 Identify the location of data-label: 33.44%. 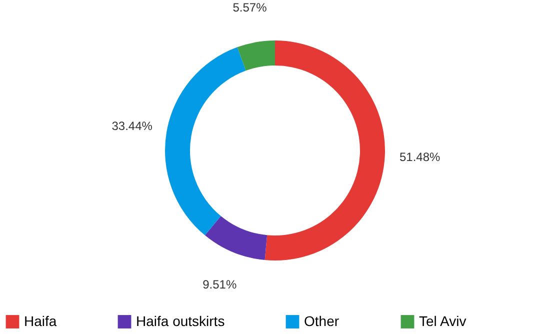
(132, 125).